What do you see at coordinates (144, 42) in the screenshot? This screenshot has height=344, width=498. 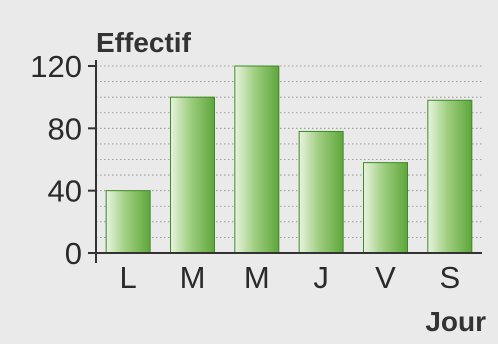 I see `y-axis-title: Effectif` at bounding box center [144, 42].